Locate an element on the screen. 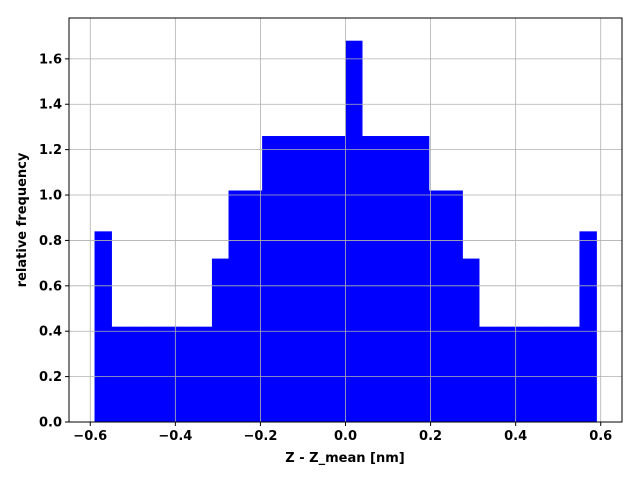  y-axis-ticks: 0.0 0.2 0.4 0.6 0.8 1.0 1.2 1.4 1.6 is located at coordinates (54, 241).